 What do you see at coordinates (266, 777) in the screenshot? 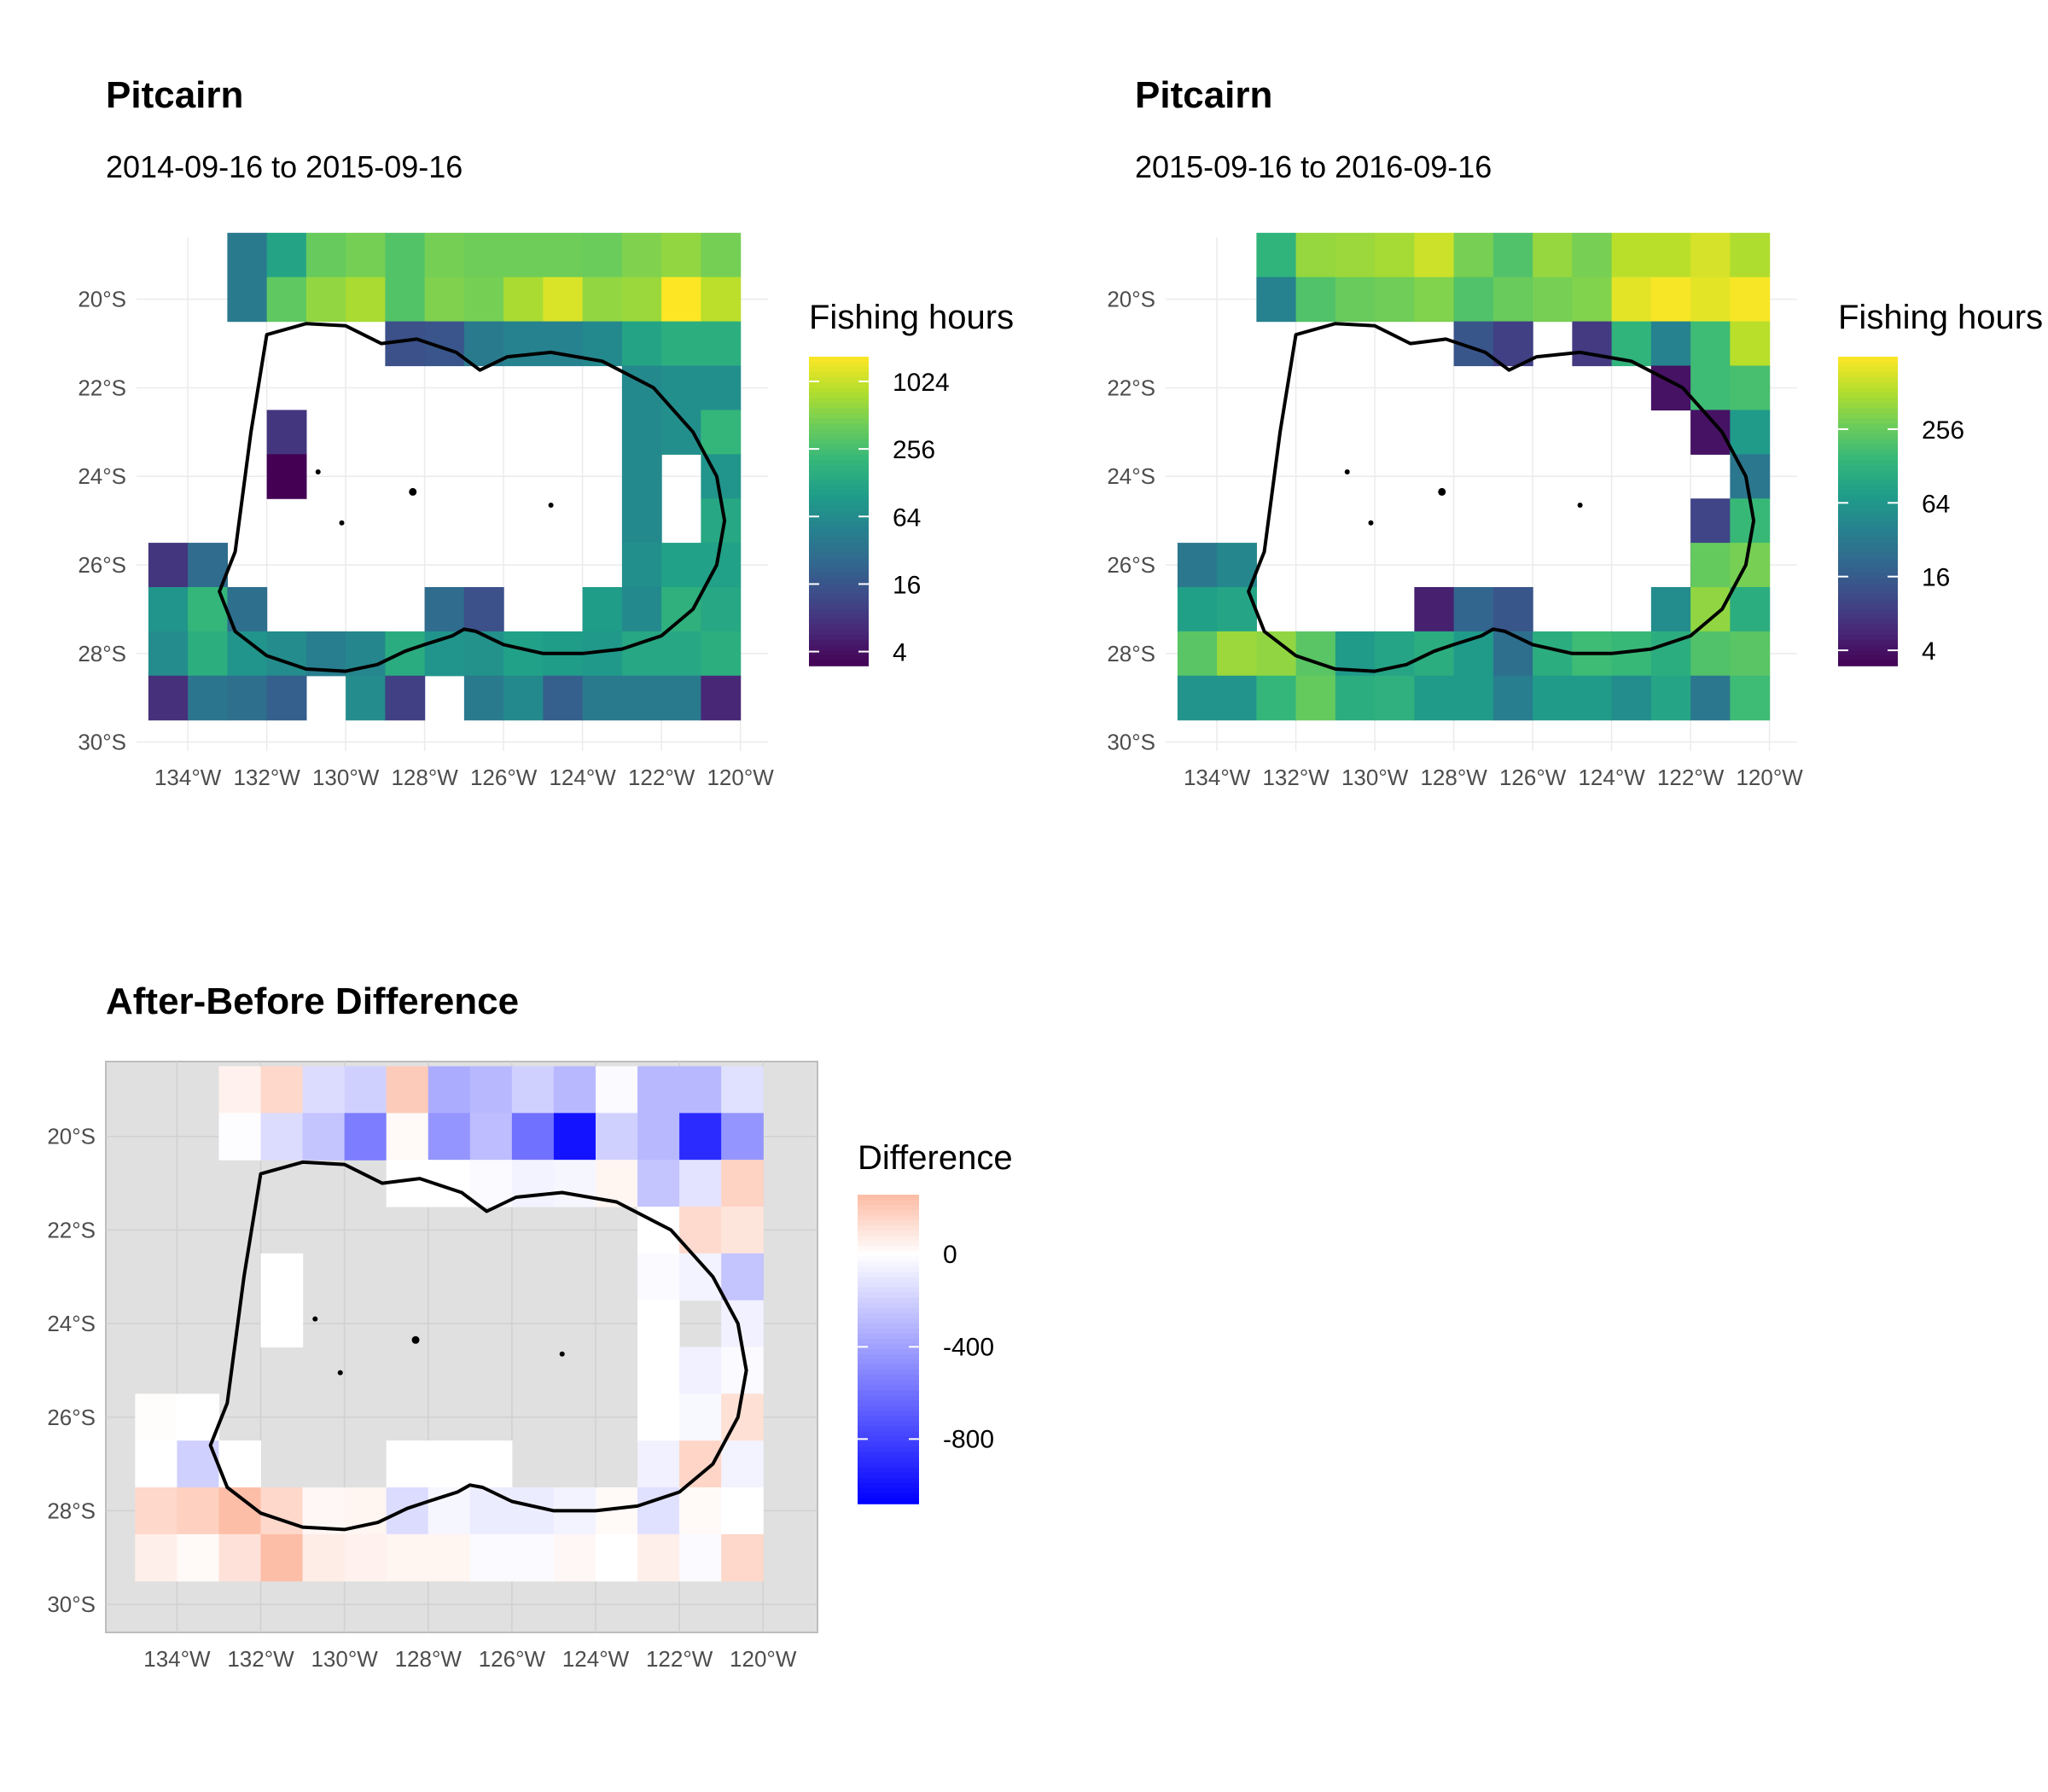
I see `x-tick-label: 132°W` at bounding box center [266, 777].